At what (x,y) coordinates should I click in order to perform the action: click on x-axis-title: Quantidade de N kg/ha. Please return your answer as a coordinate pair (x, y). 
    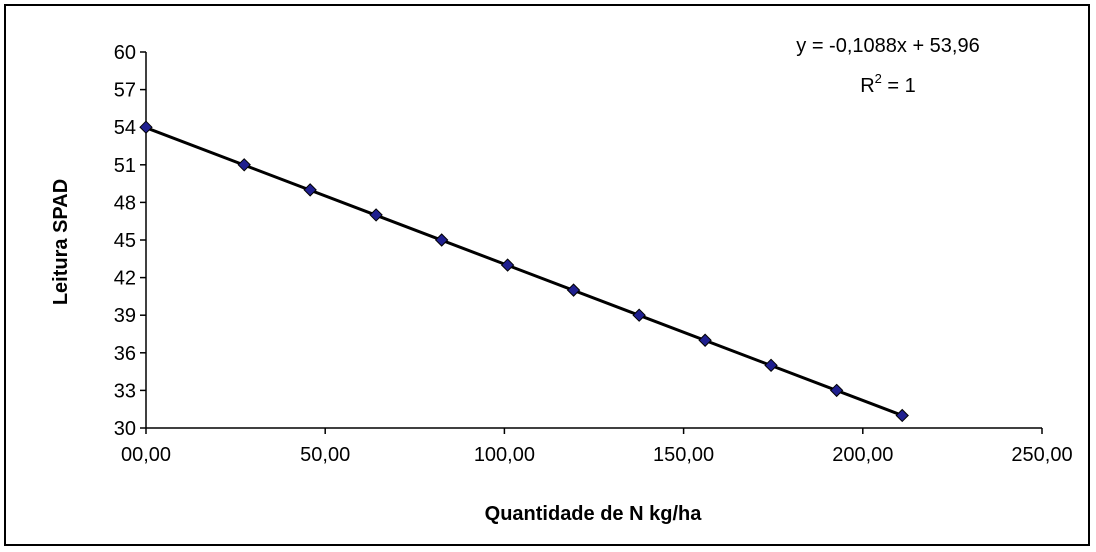
    Looking at the image, I should click on (594, 514).